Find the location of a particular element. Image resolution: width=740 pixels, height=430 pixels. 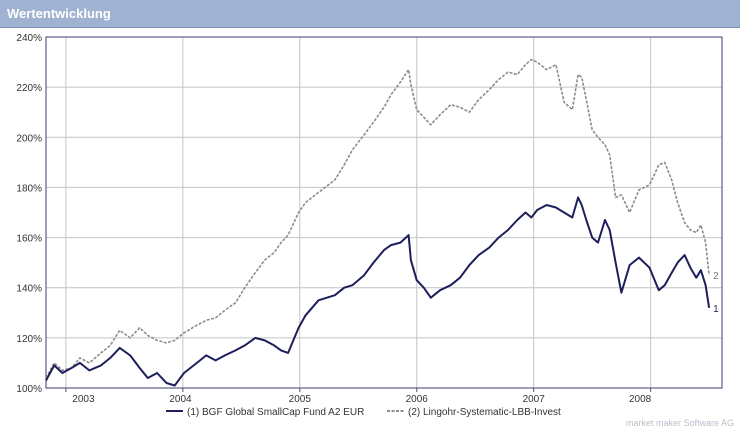

y-tick-label: 100% is located at coordinates (29, 389).